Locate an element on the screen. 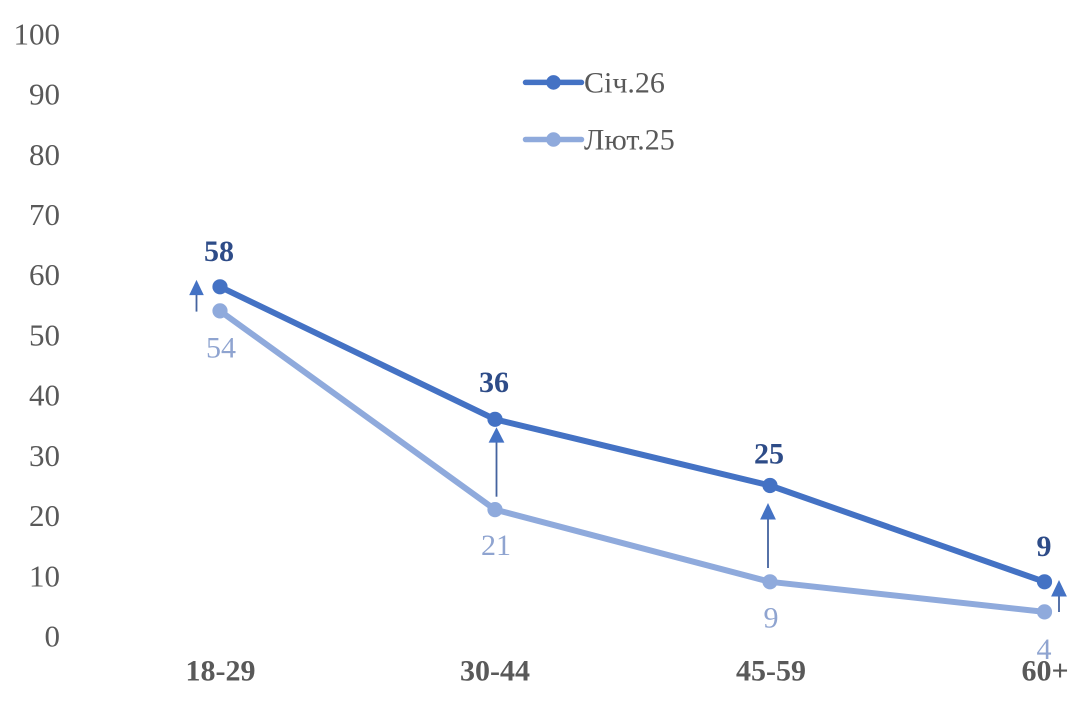 The width and height of the screenshot is (1087, 714). svg-text: 30-44 is located at coordinates (495, 671).